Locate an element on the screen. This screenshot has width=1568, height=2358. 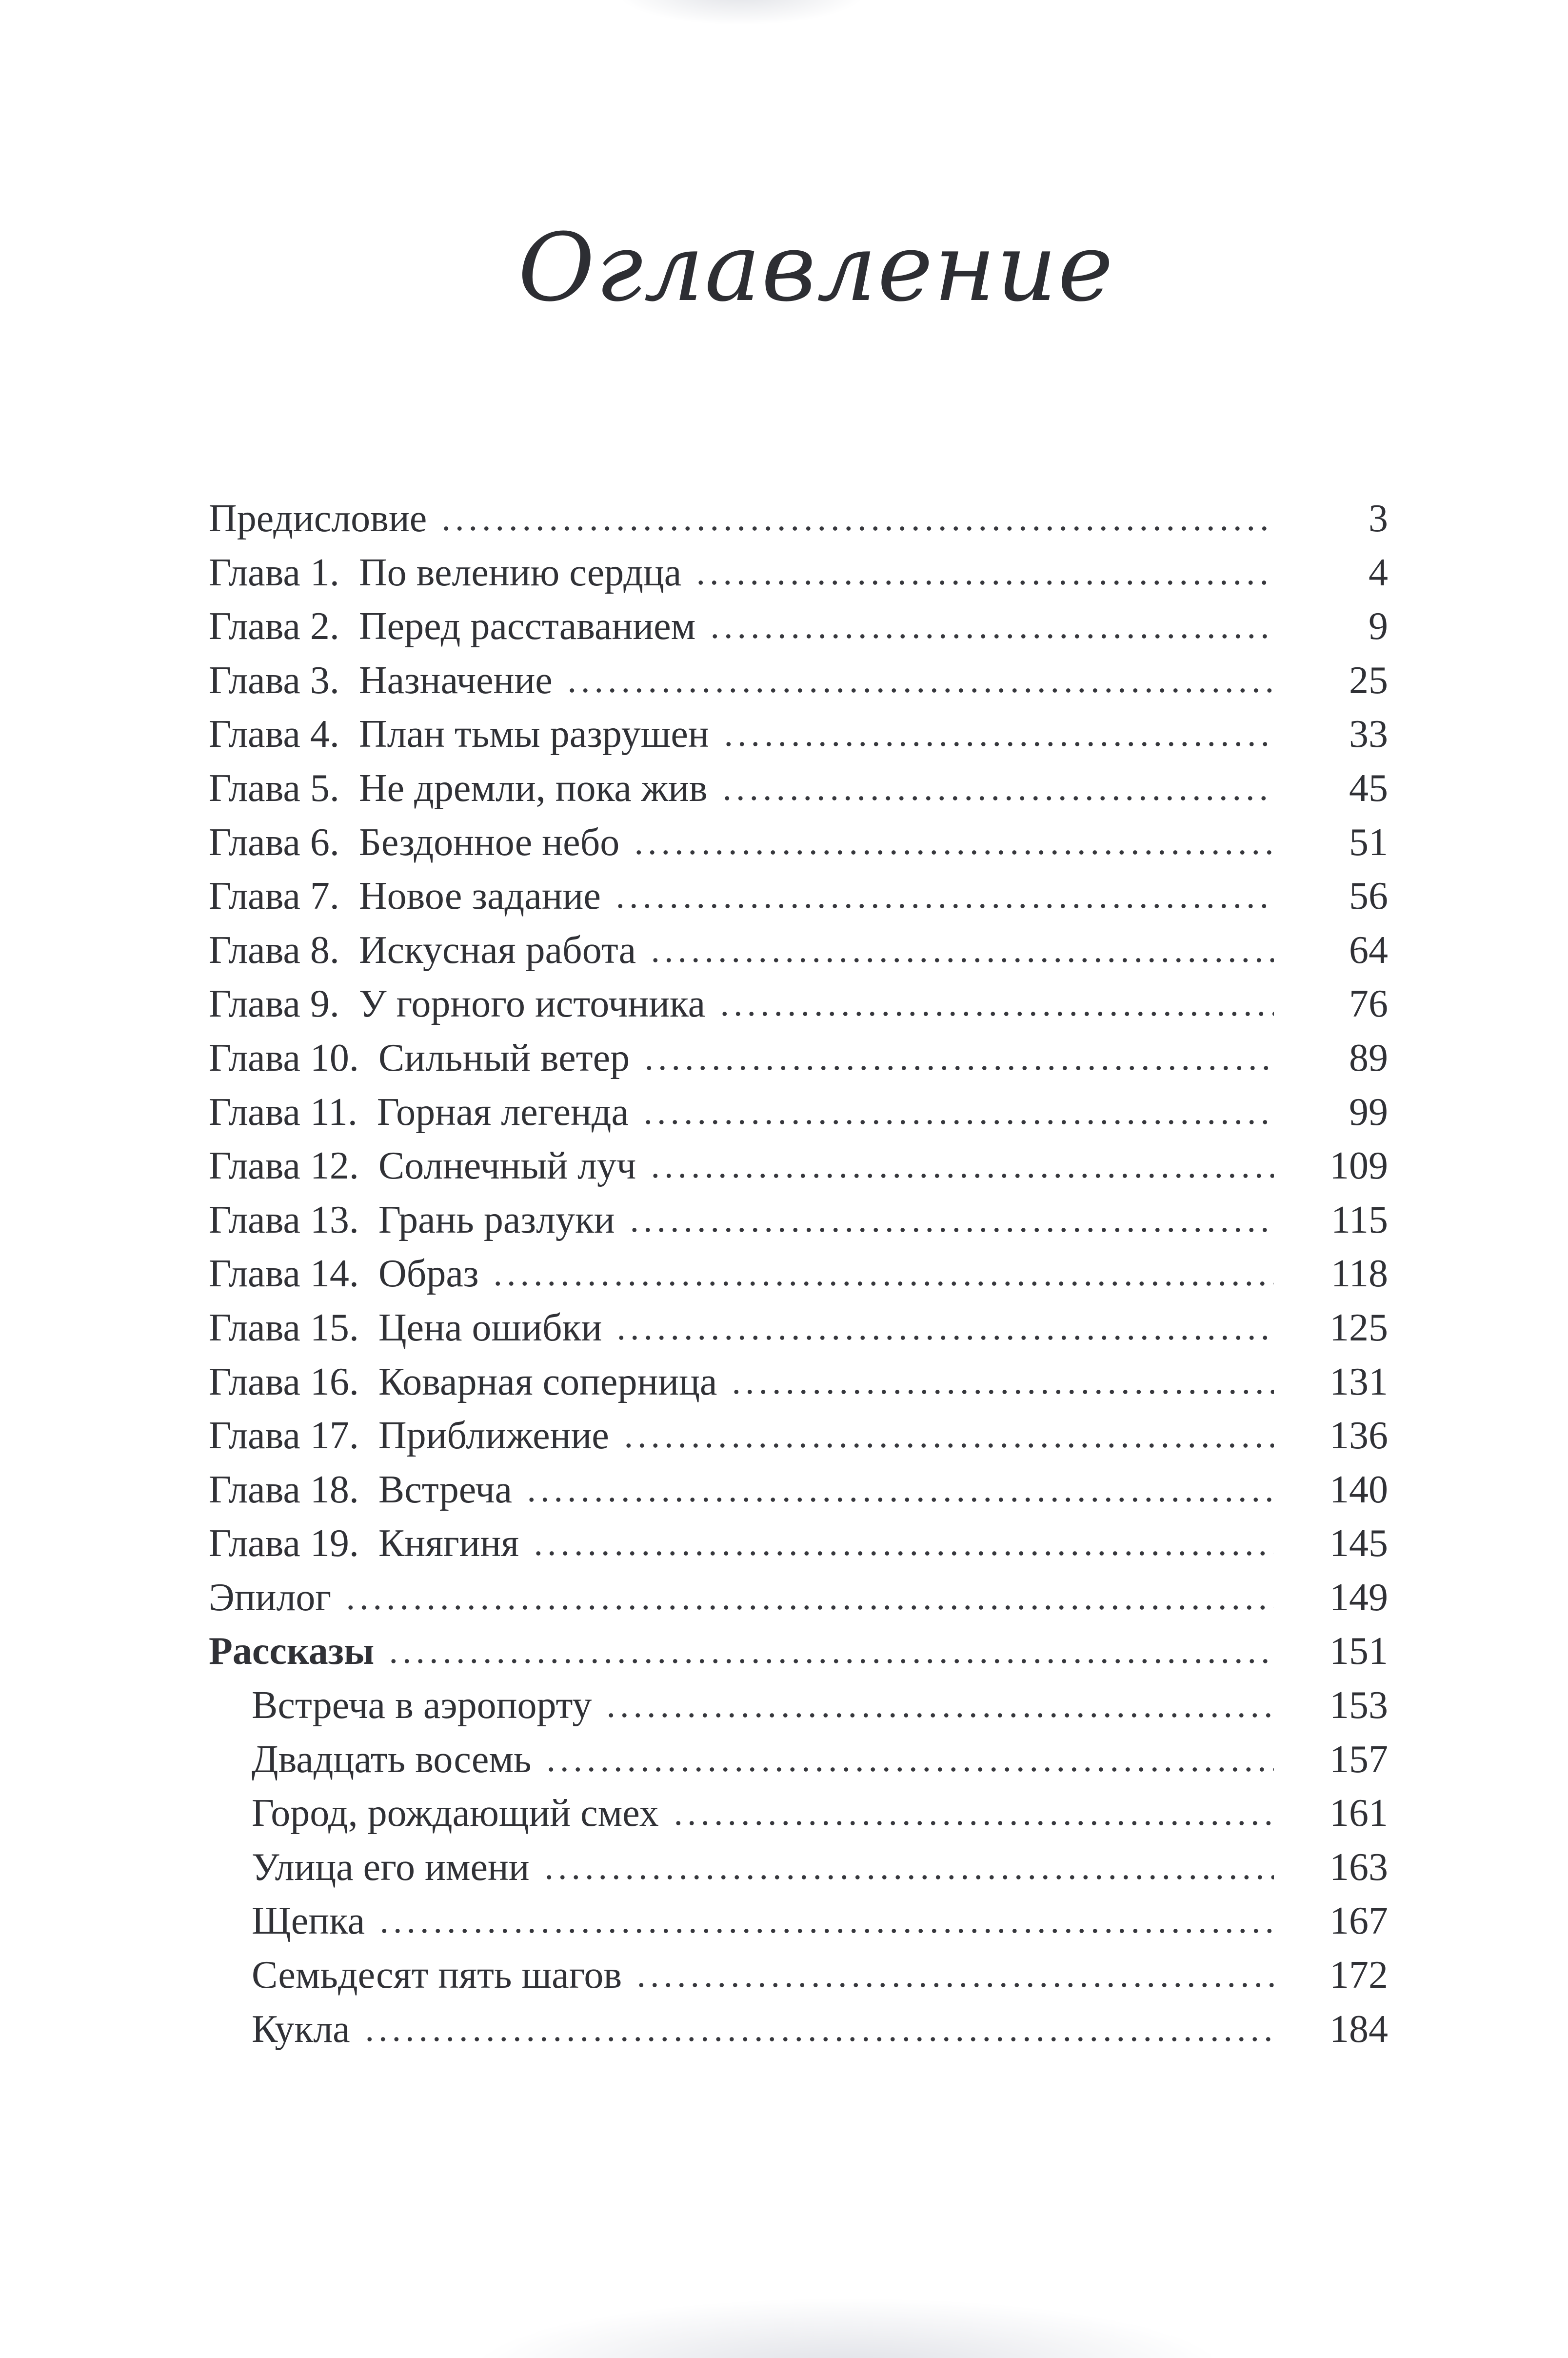
scan-smudge-top is located at coordinates (741, 12).